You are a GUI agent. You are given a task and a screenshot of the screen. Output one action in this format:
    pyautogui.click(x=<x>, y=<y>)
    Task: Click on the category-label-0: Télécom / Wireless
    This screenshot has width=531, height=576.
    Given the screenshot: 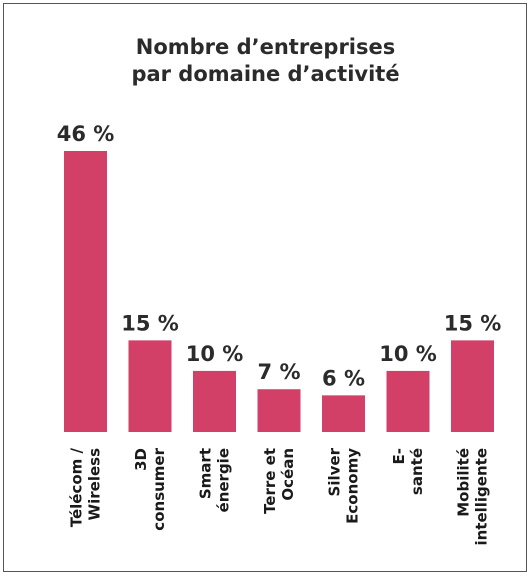 What is the action you would take?
    pyautogui.click(x=86, y=487)
    